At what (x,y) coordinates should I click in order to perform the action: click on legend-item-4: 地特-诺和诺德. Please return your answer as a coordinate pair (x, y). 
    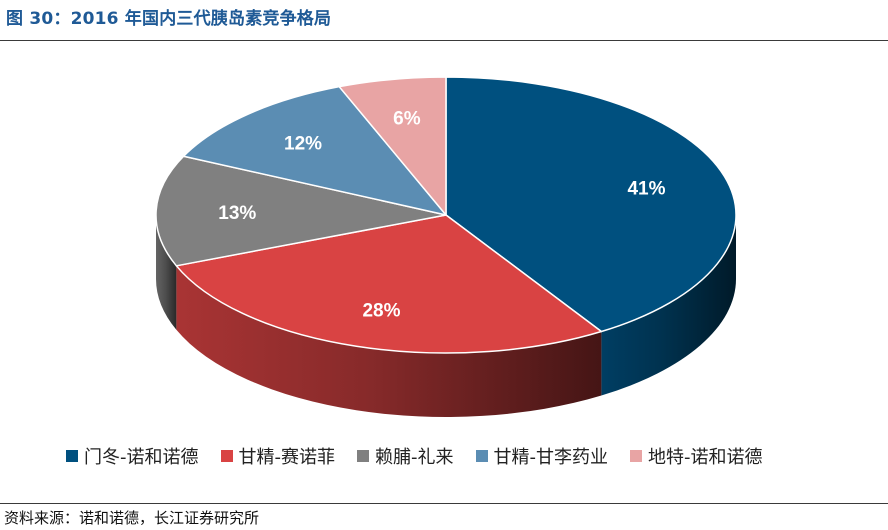
    Looking at the image, I should click on (696, 456).